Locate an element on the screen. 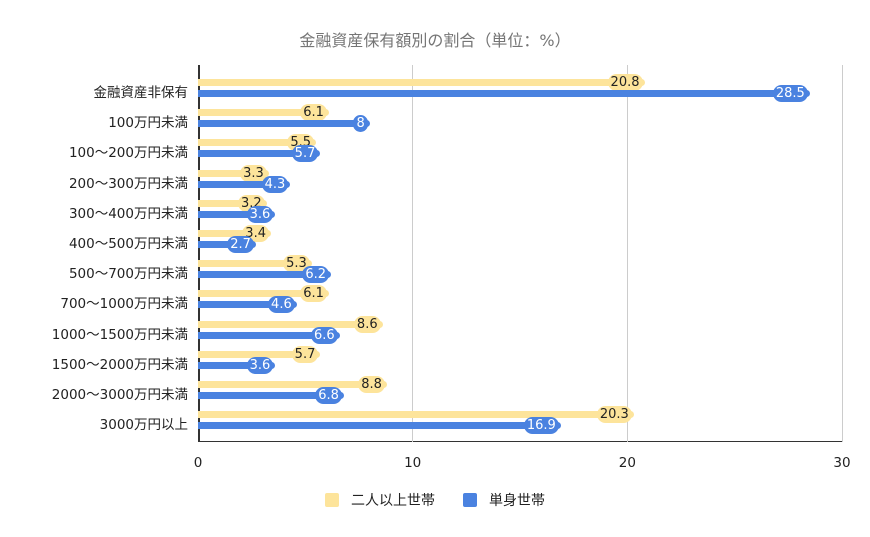 Image resolution: width=870 pixels, height=537 pixels. category-label: 2000〜3000万円未満 is located at coordinates (119, 395).